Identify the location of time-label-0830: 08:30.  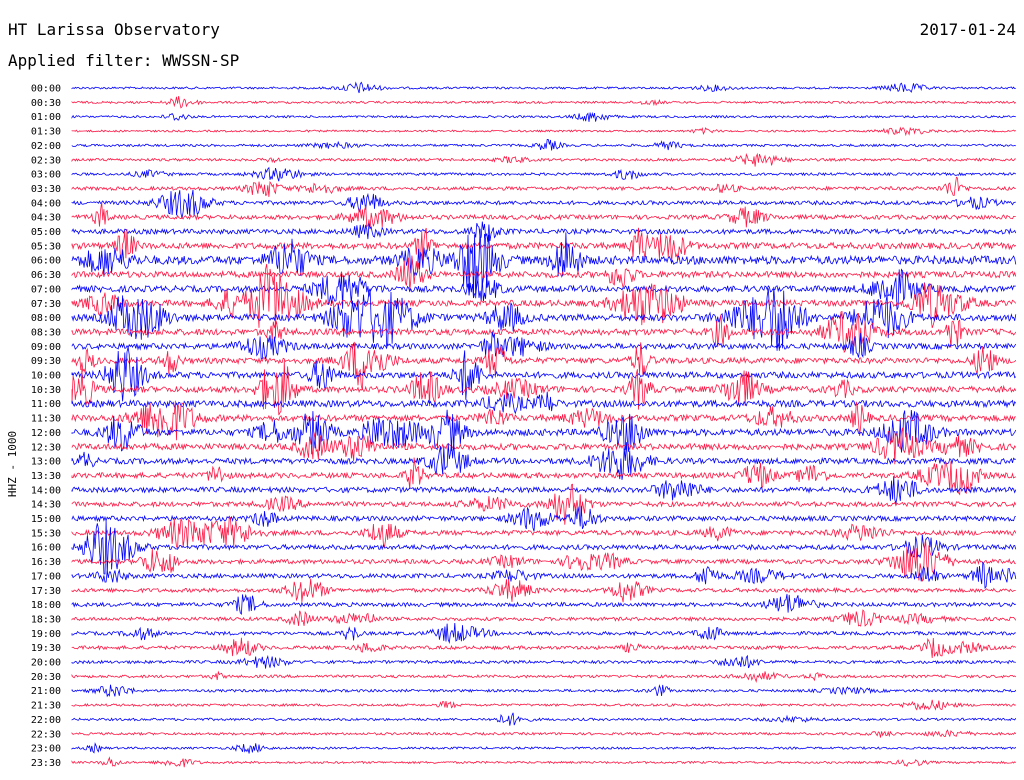
(46, 332).